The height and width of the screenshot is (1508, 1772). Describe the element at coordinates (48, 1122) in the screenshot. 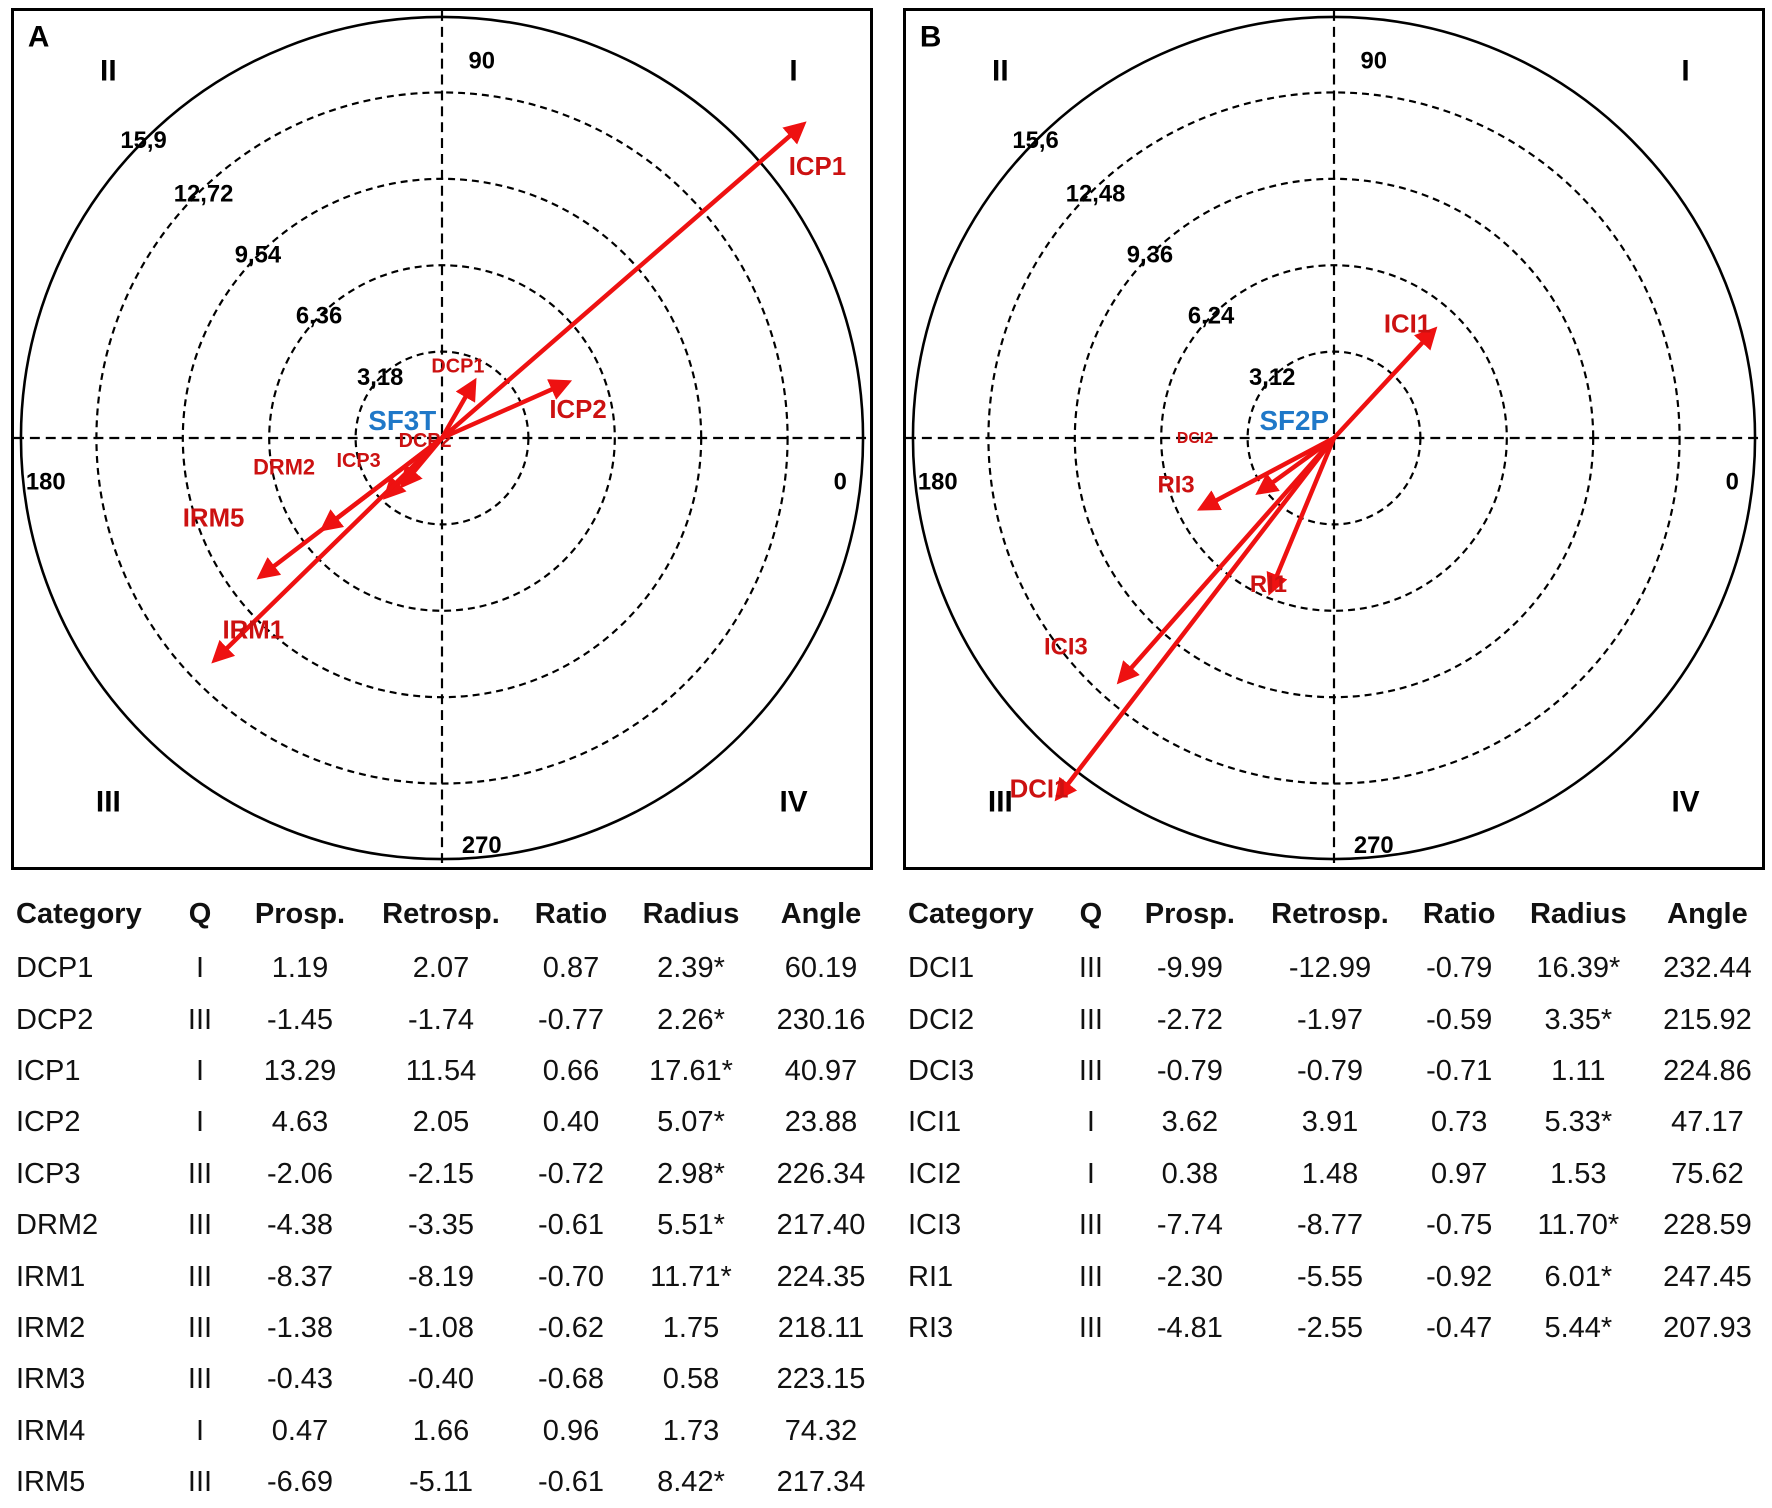

I see `table-cell: ICP2` at that location.